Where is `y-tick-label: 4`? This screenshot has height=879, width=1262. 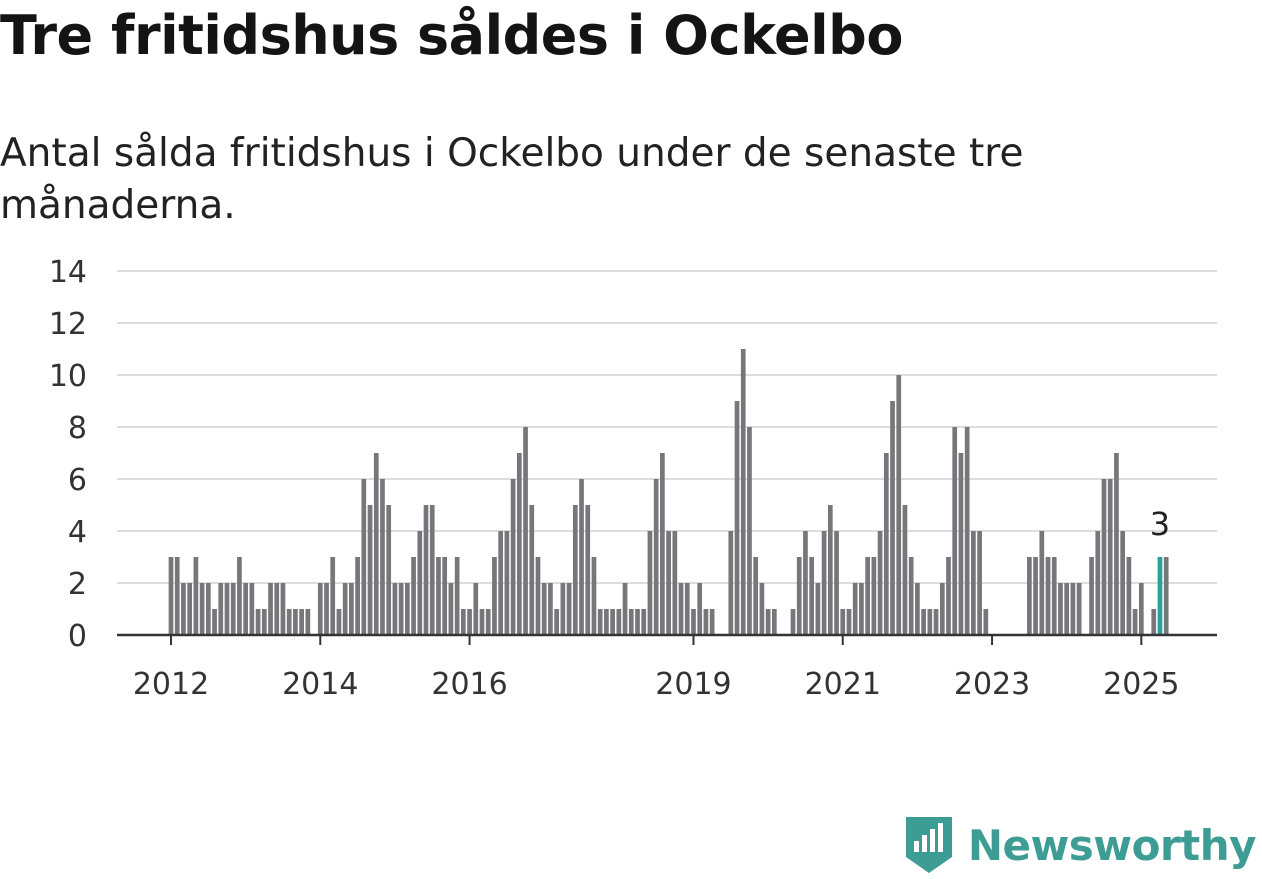
y-tick-label: 4 is located at coordinates (77, 532).